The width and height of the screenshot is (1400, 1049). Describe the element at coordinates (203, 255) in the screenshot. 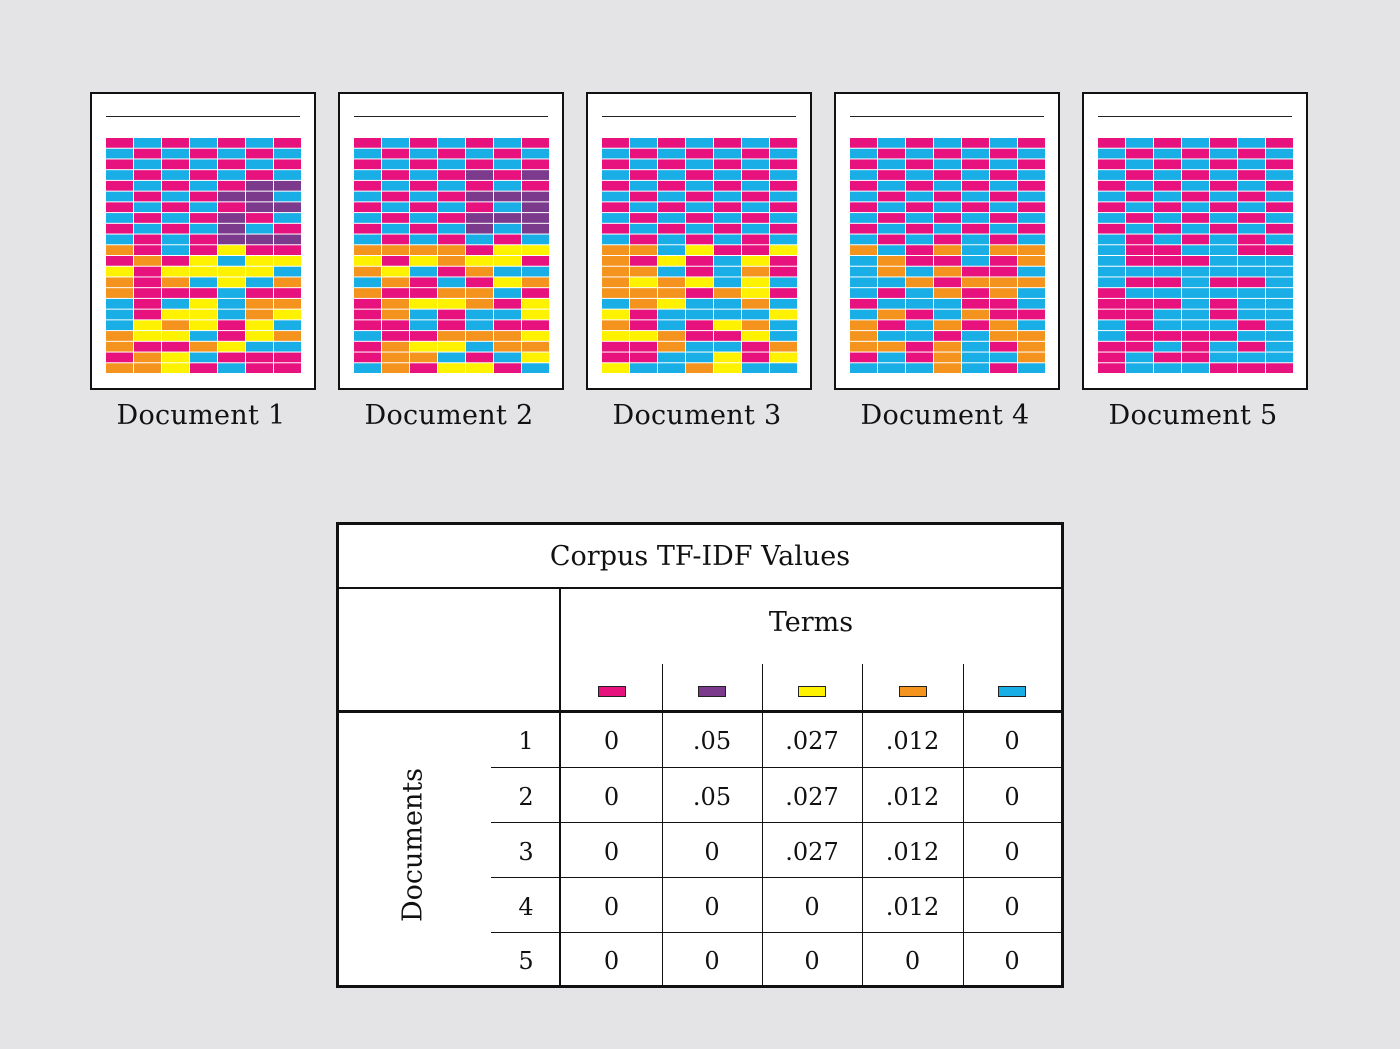

I see `document-term-grid` at that location.